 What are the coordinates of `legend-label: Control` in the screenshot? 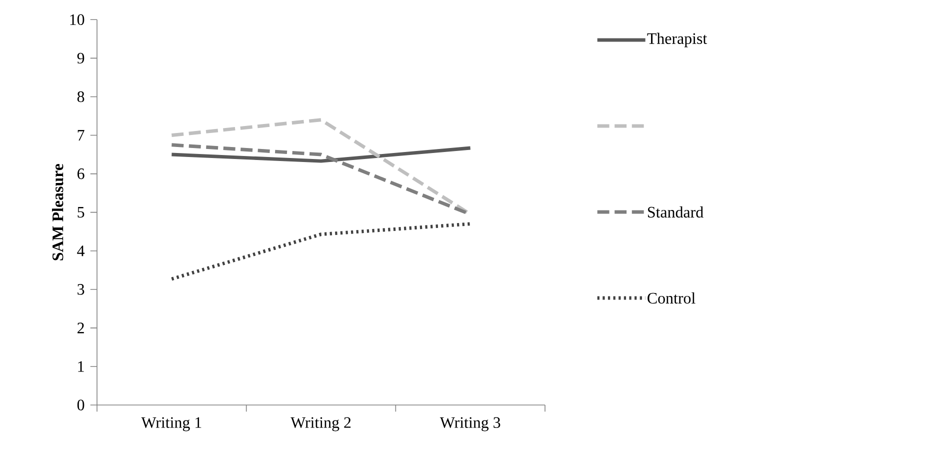 It's located at (672, 298).